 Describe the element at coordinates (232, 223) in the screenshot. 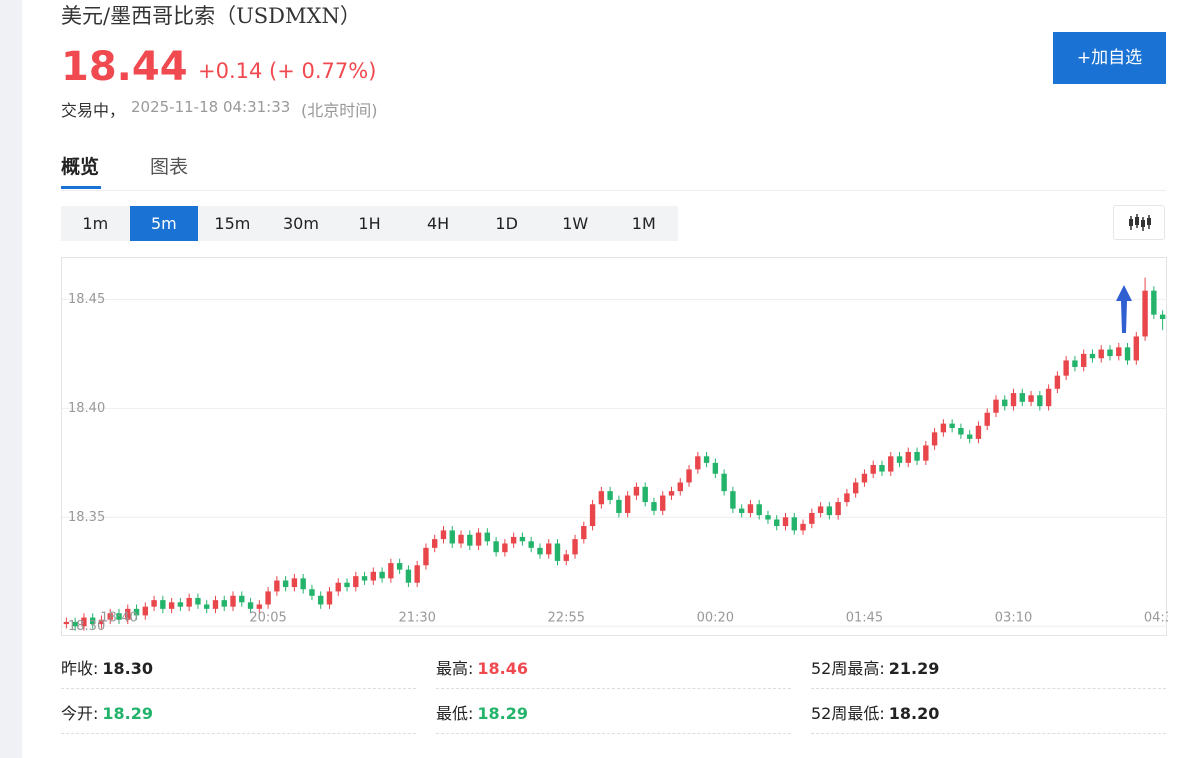

I see `period-button: 15m` at that location.